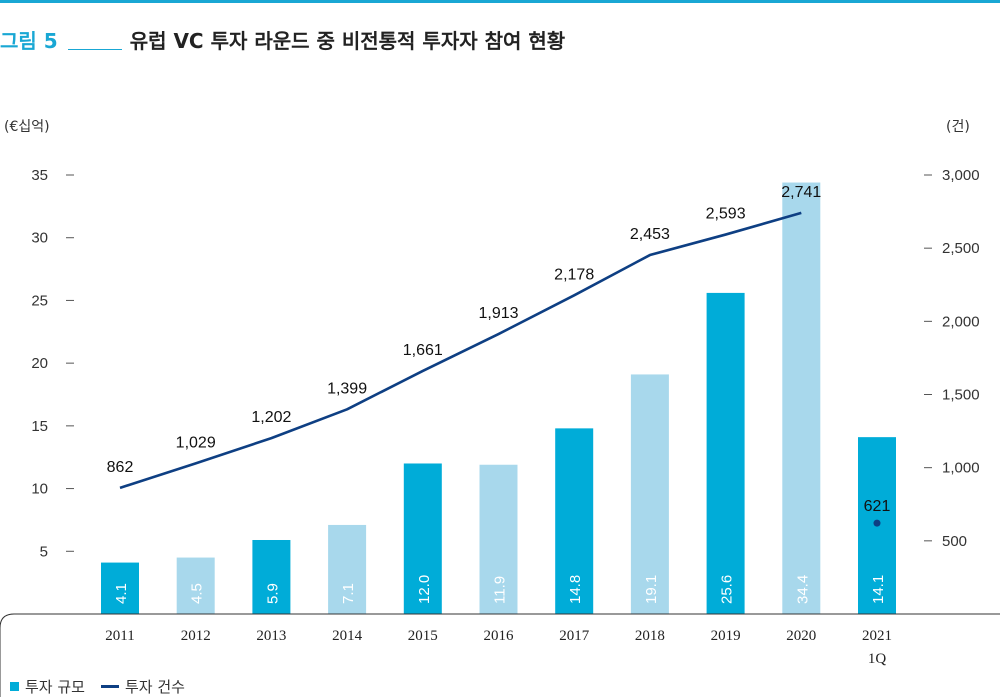  I want to click on line-value-label: 1,202, so click(271, 417).